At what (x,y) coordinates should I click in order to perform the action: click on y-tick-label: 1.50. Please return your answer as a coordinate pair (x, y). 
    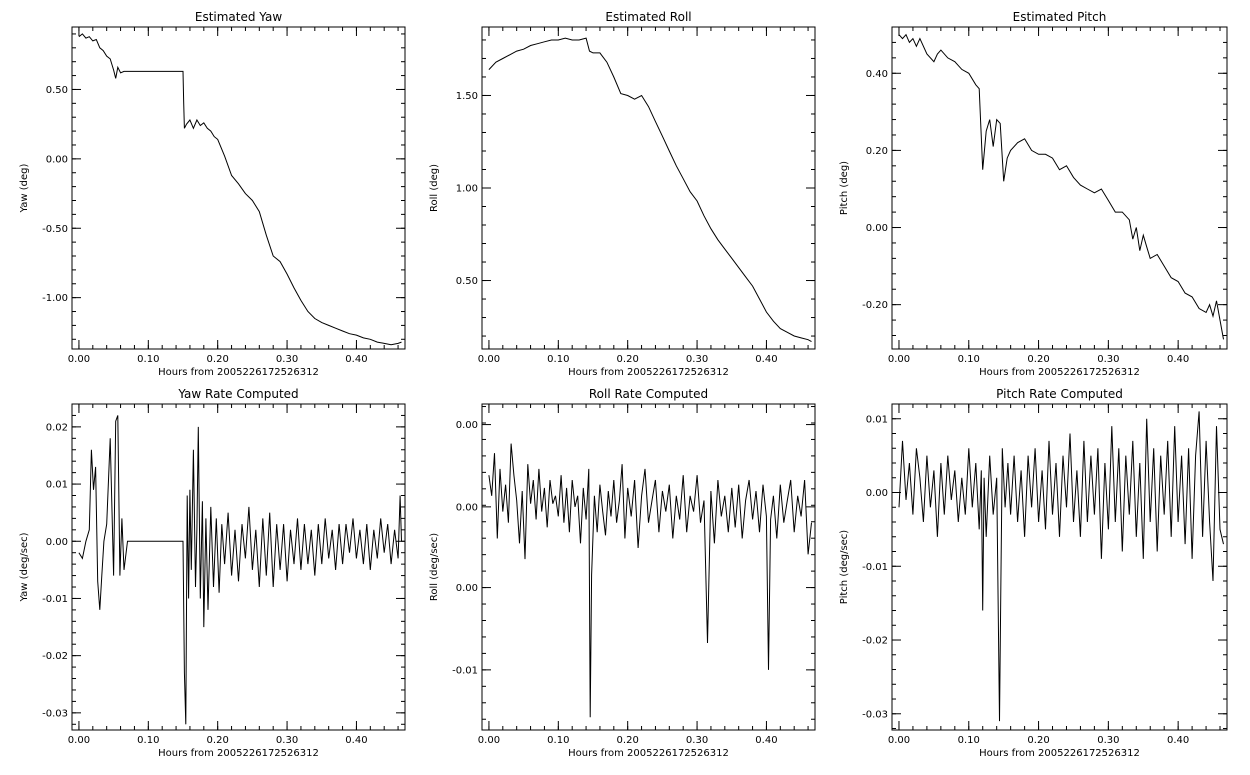
    Looking at the image, I should click on (467, 96).